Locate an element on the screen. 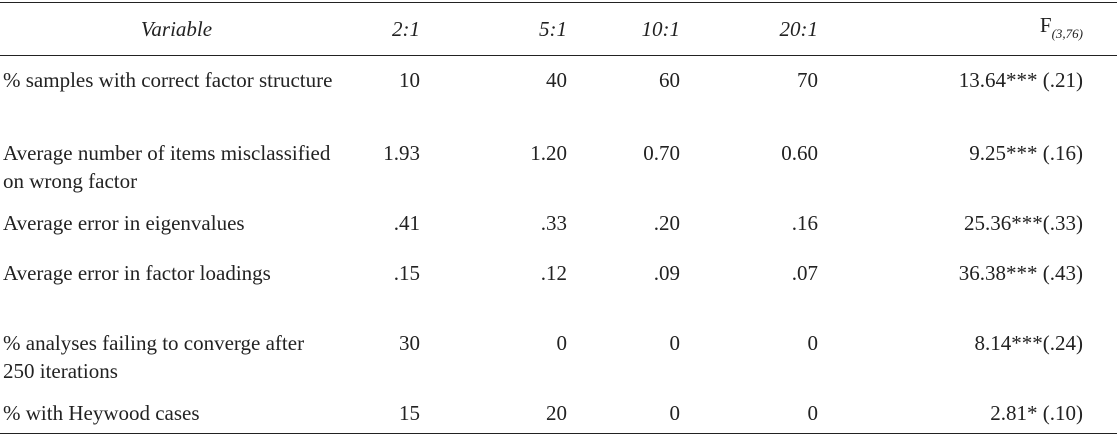 Image resolution: width=1117 pixels, height=440 pixels. row-label: Average error in eigenvalues is located at coordinates (124, 222).